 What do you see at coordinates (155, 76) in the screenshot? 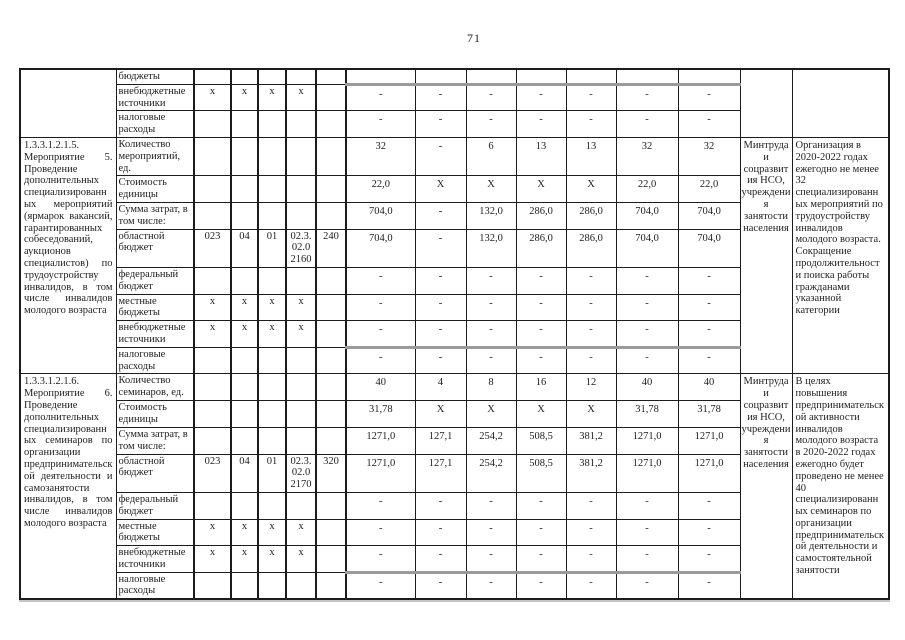
I see `indicator-cell: бюджеты` at bounding box center [155, 76].